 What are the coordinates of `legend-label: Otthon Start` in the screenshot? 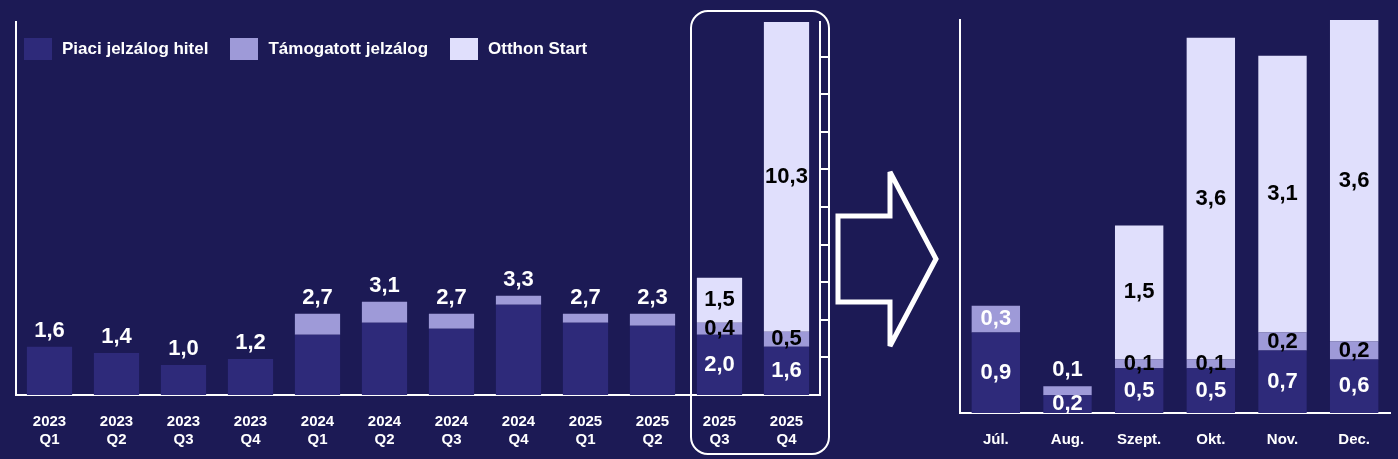 It's located at (538, 49).